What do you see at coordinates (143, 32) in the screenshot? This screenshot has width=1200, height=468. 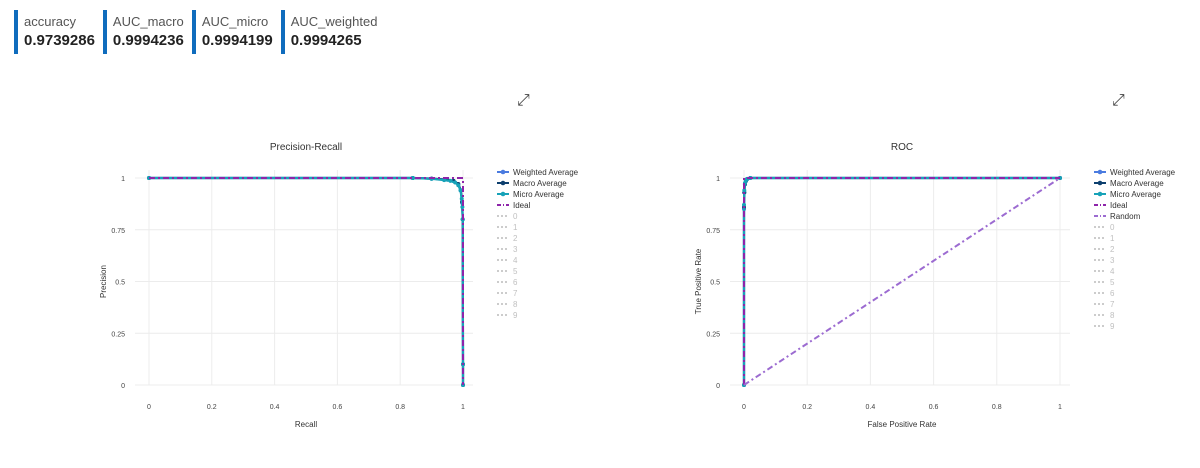 I see `metric-auc-macro: AUC_macro 0.9994236` at bounding box center [143, 32].